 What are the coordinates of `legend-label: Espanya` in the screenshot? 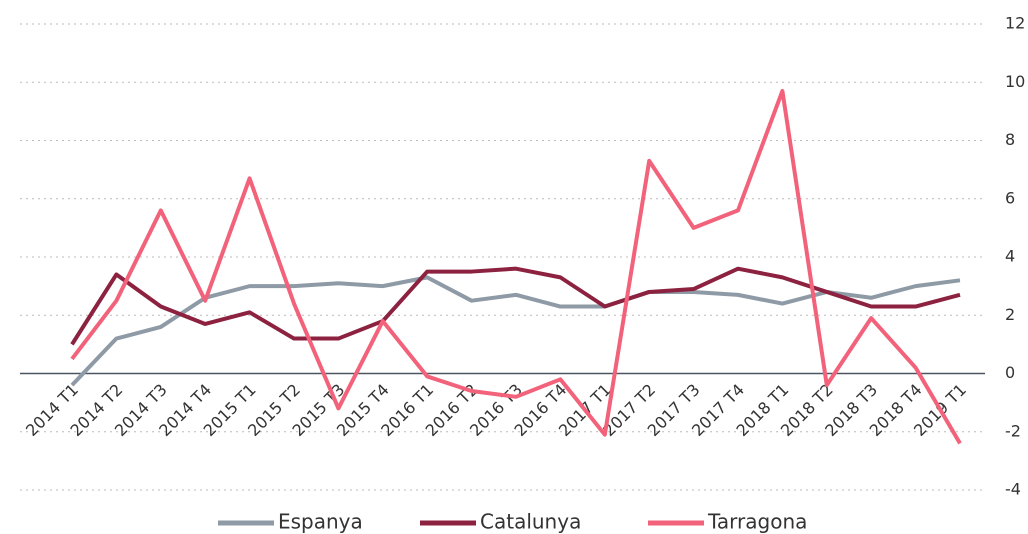 It's located at (320, 522).